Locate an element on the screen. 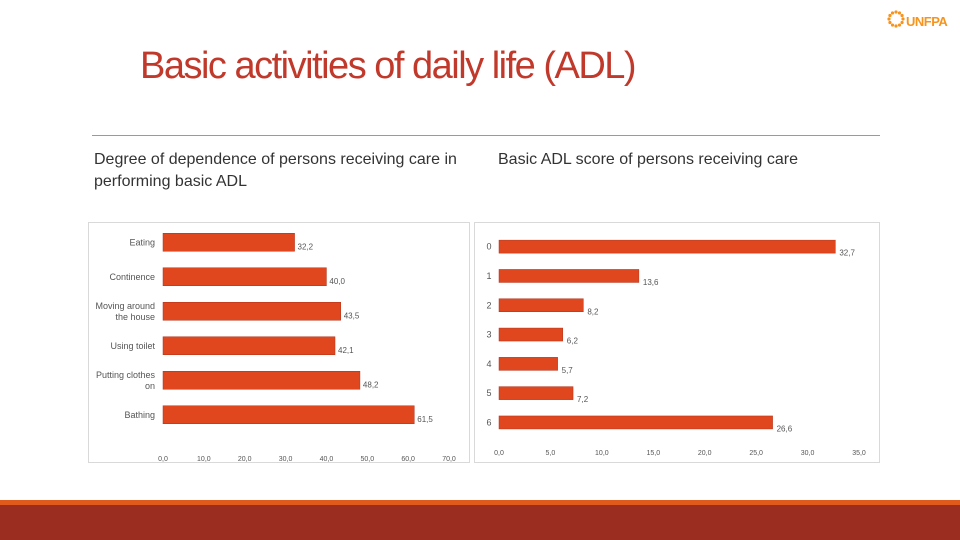 This screenshot has height=540, width=960. page-title: Basic activities of daily life (ADL) is located at coordinates (388, 66).